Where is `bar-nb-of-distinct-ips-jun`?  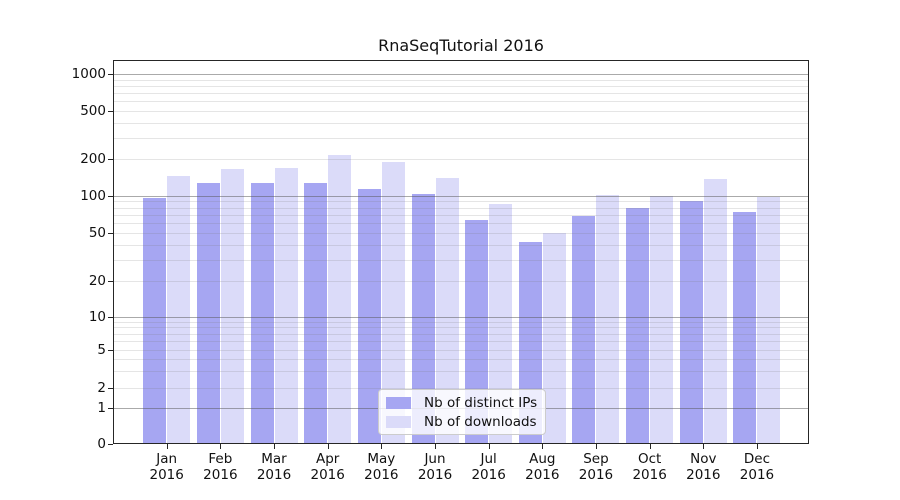 bar-nb-of-distinct-ips-jun is located at coordinates (423, 319).